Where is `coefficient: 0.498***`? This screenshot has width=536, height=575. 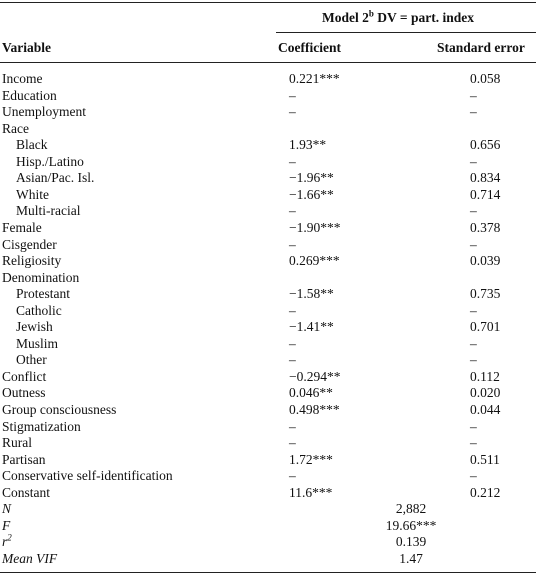
coefficient: 0.498*** is located at coordinates (314, 409).